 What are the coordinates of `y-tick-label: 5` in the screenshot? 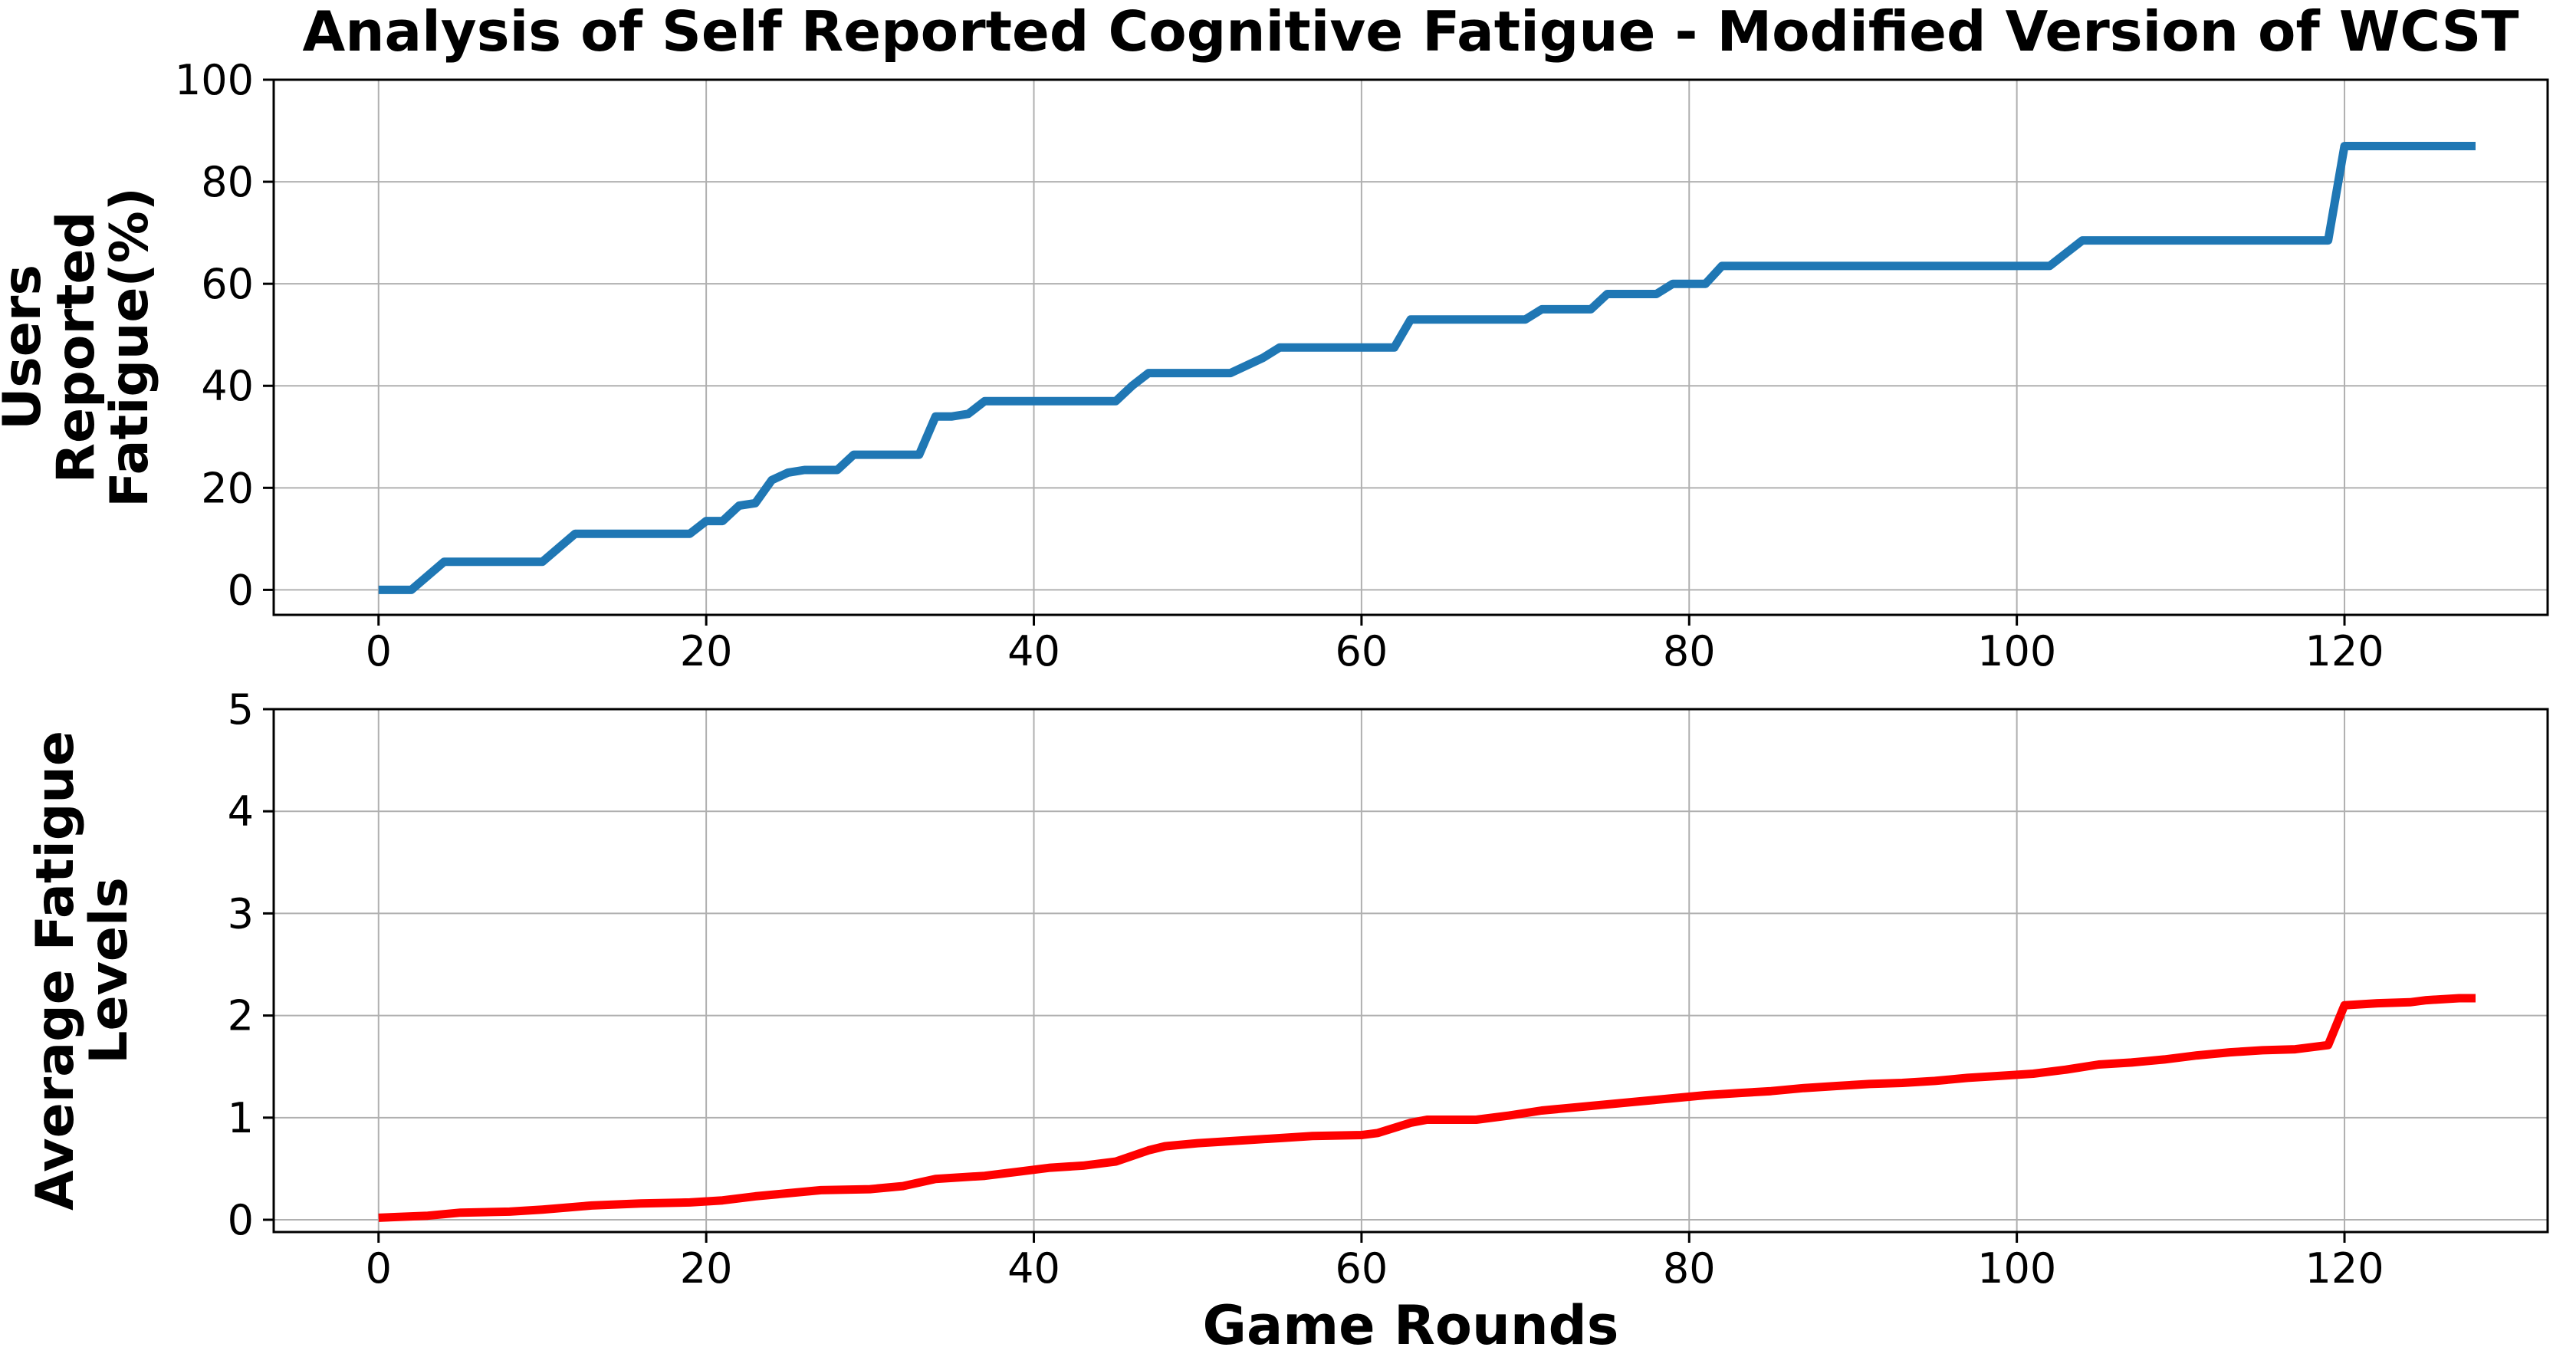 It's located at (241, 709).